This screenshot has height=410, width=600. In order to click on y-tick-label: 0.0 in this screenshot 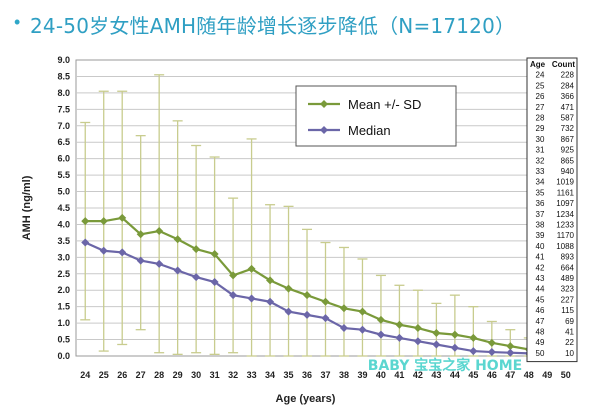, I will do `click(63, 356)`.